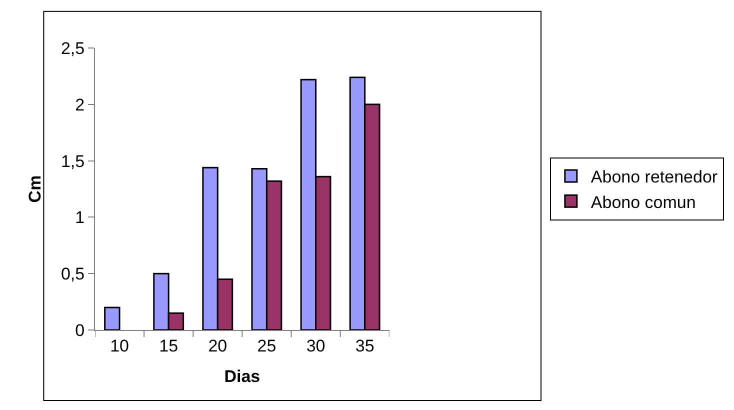 This screenshot has width=734, height=410. Describe the element at coordinates (80, 104) in the screenshot. I see `y-tick-label: 2` at that location.